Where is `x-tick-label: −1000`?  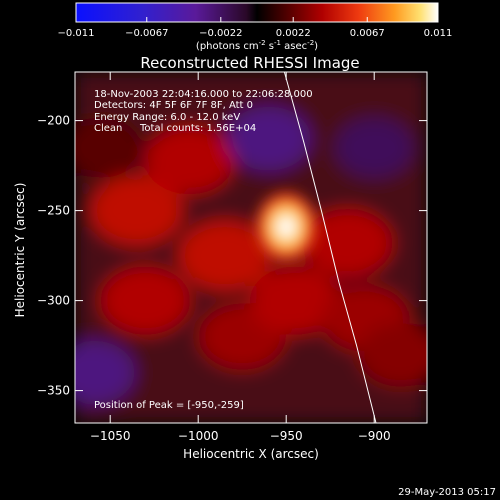 x-tick-label: −1000 is located at coordinates (198, 436).